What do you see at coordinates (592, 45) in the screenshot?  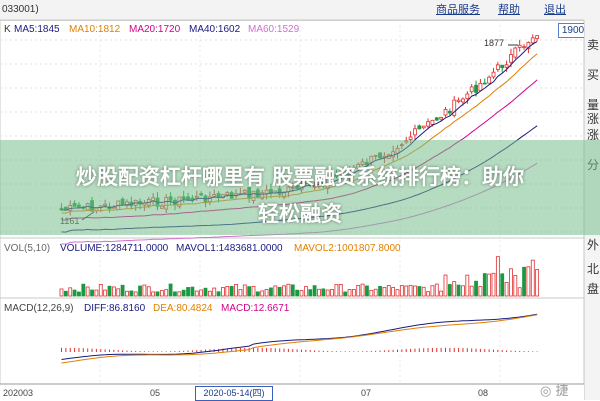 I see `sell-tab: 卖` at bounding box center [592, 45].